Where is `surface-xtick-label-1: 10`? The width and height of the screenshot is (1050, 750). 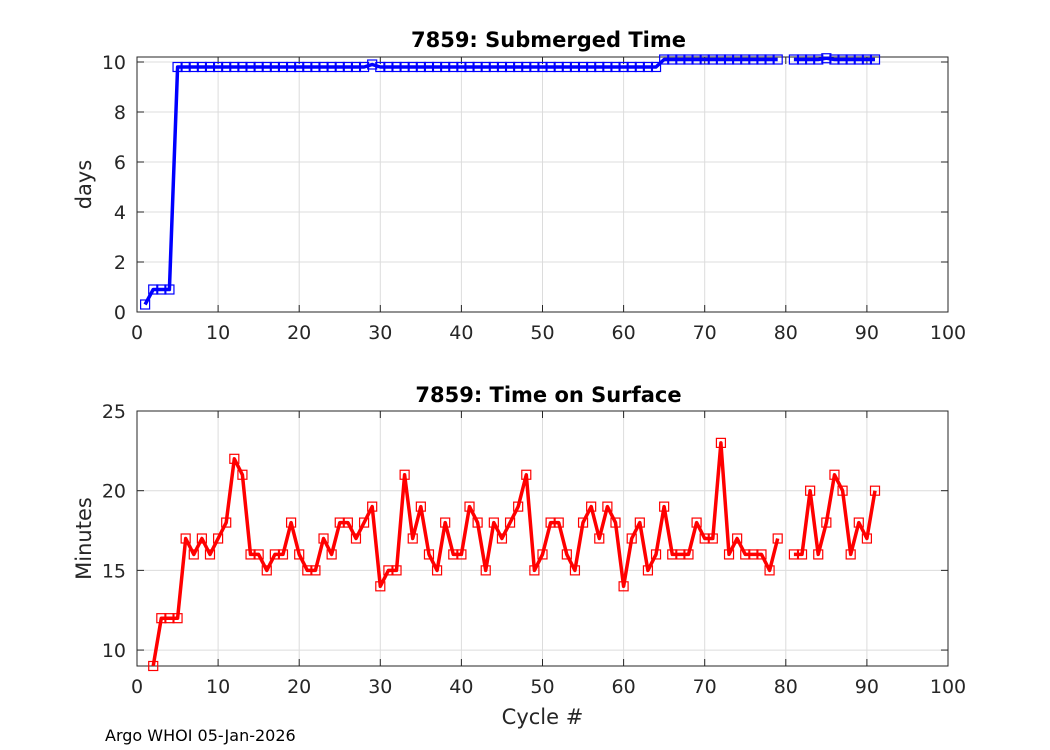 surface-xtick-label-1: 10 is located at coordinates (218, 687).